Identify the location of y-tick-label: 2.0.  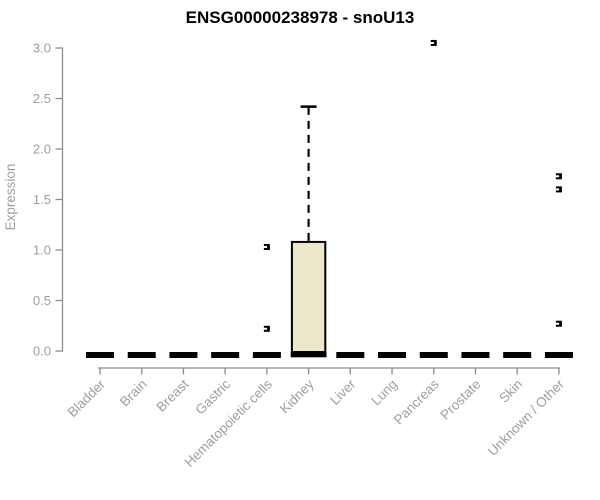
(42, 149).